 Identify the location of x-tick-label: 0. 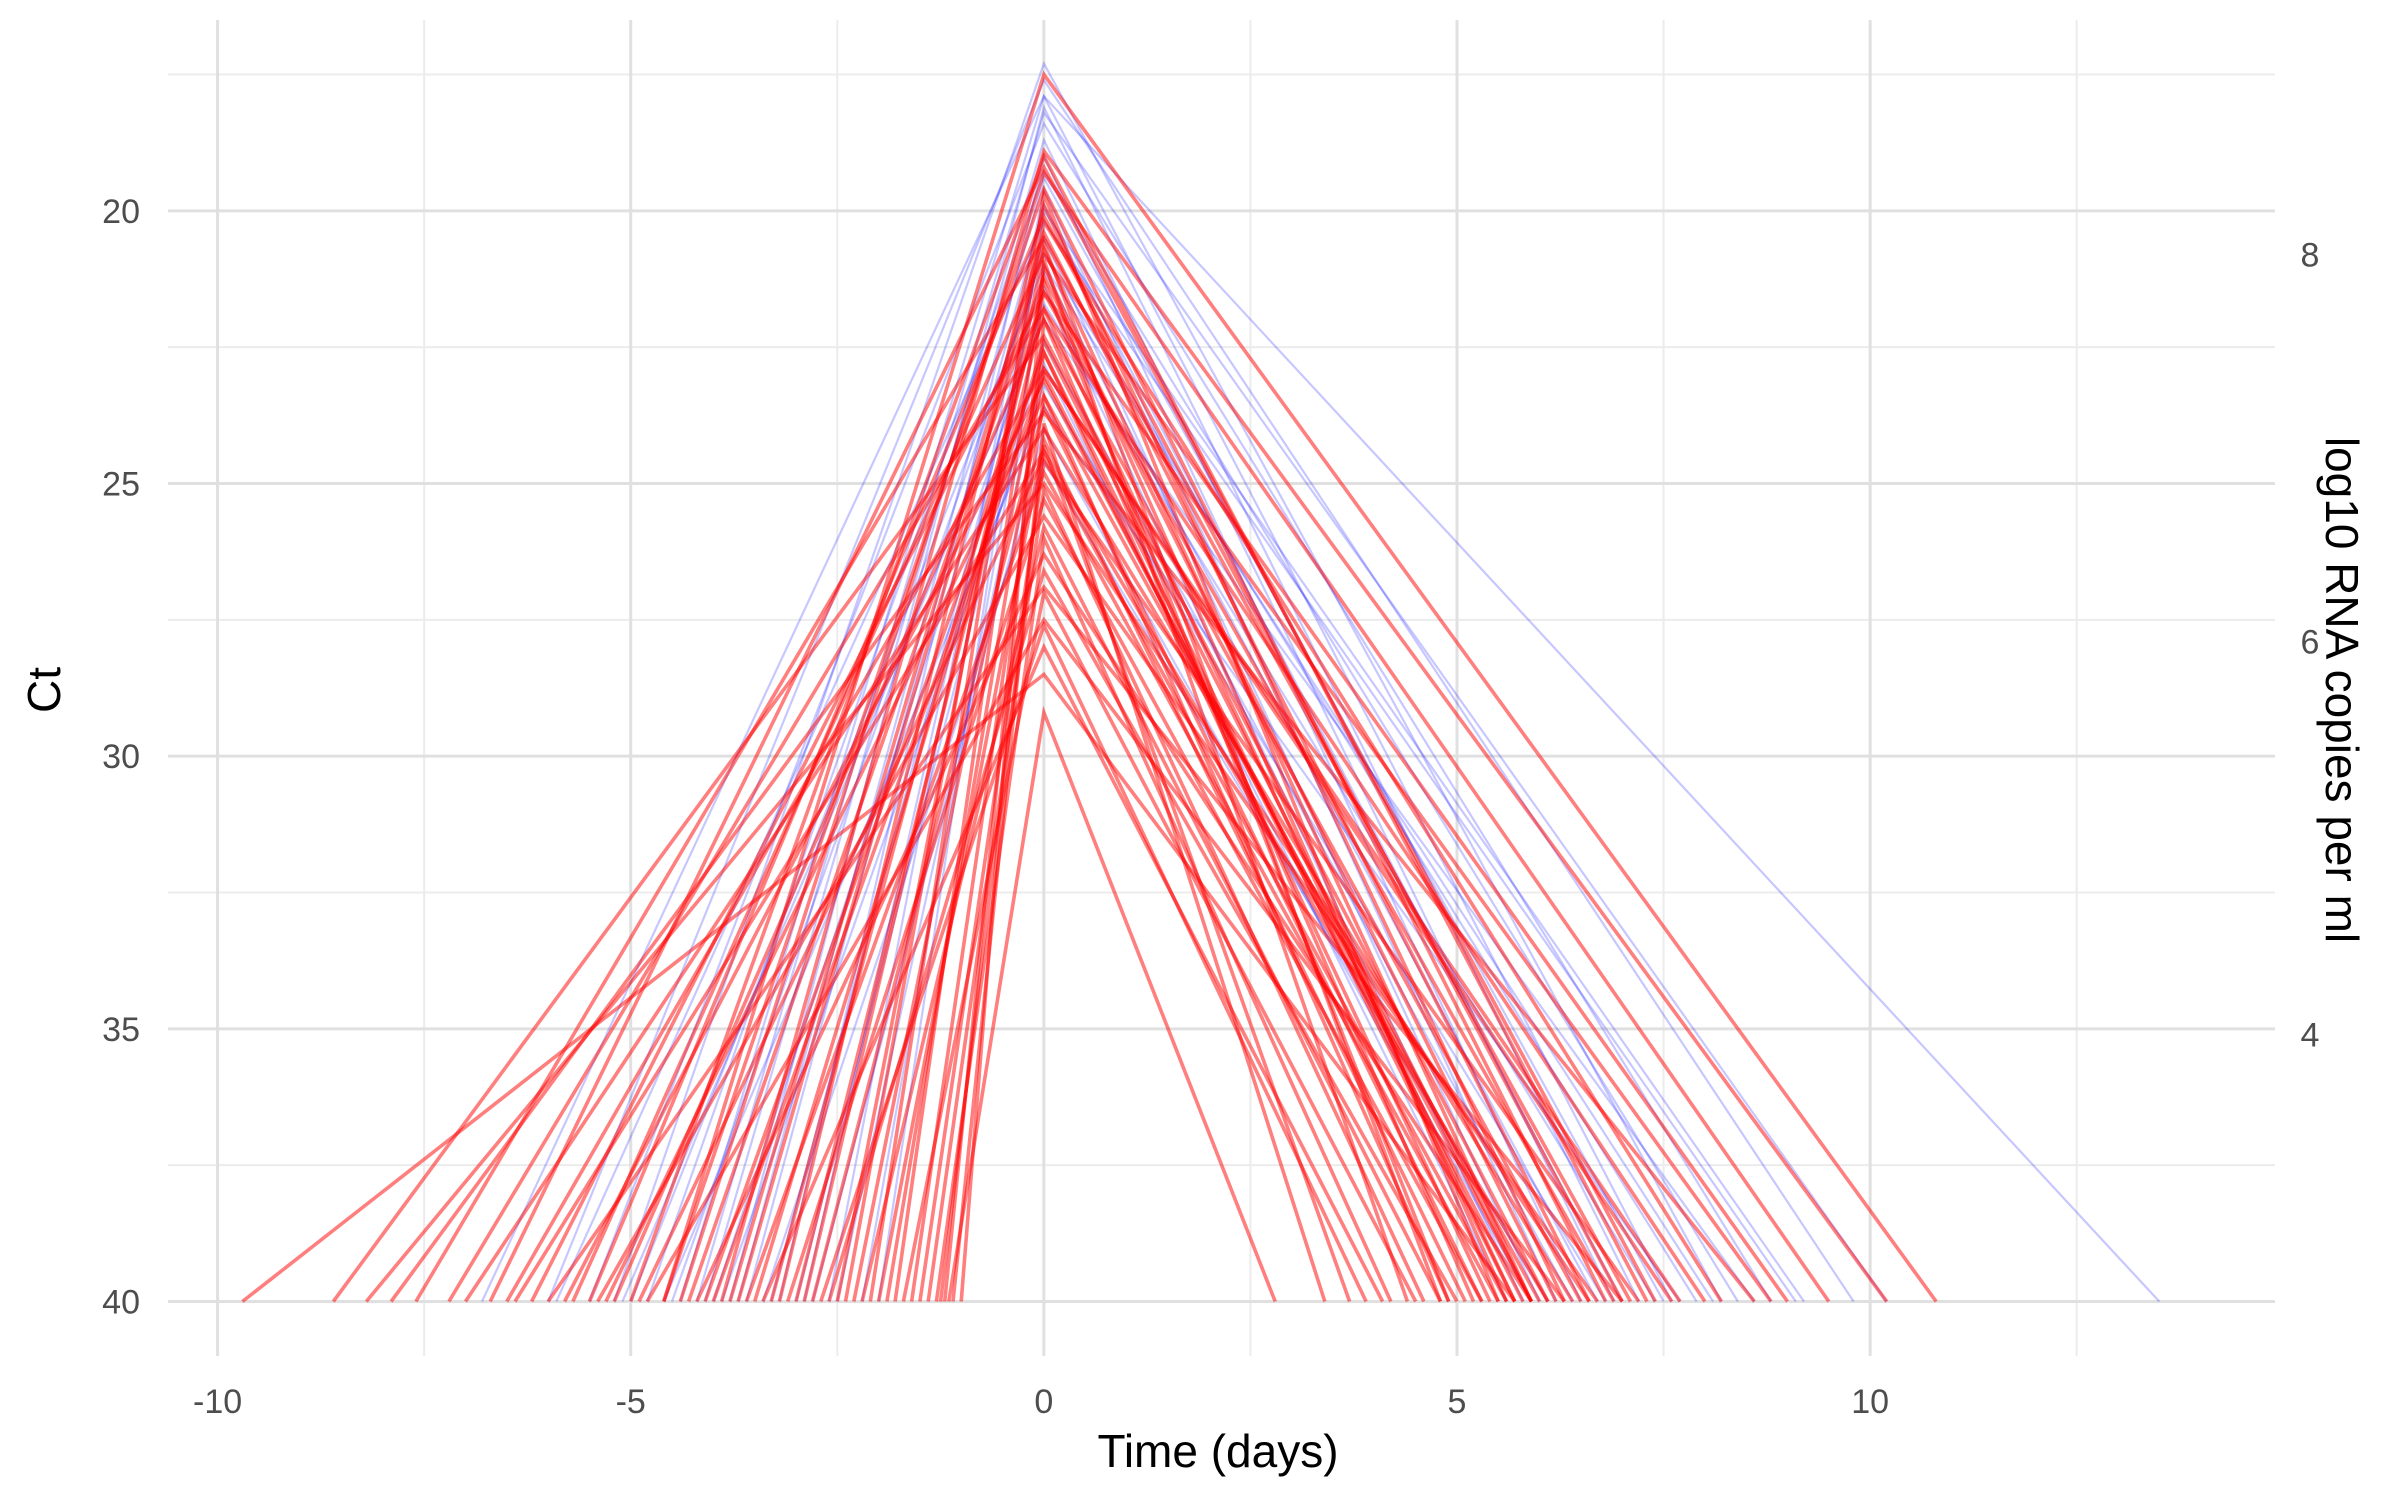
(1043, 1402).